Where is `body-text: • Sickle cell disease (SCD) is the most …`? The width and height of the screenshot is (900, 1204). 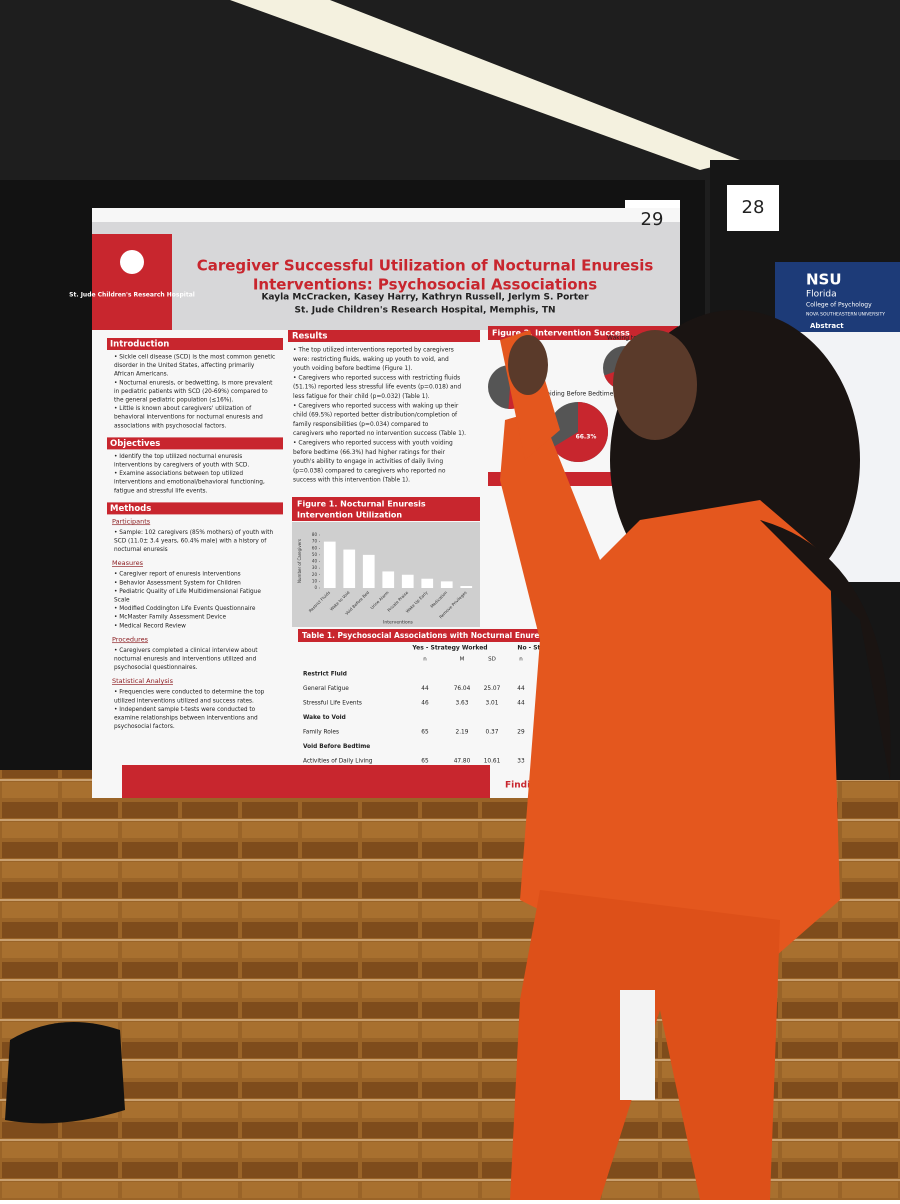
body-text: • Sickle cell disease (SCD) is the most … is located at coordinates (194, 358).